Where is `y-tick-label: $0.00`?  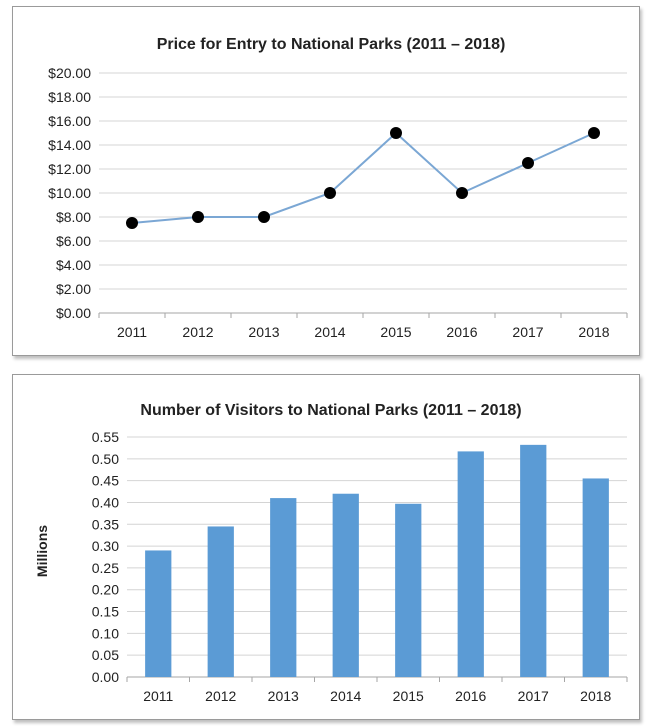 y-tick-label: $0.00 is located at coordinates (73, 313).